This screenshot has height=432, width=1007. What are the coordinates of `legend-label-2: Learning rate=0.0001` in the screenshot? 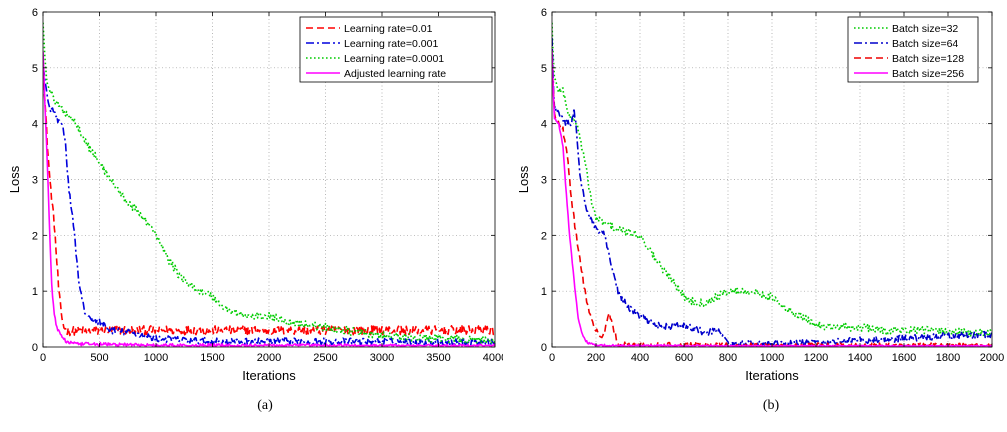 It's located at (394, 59).